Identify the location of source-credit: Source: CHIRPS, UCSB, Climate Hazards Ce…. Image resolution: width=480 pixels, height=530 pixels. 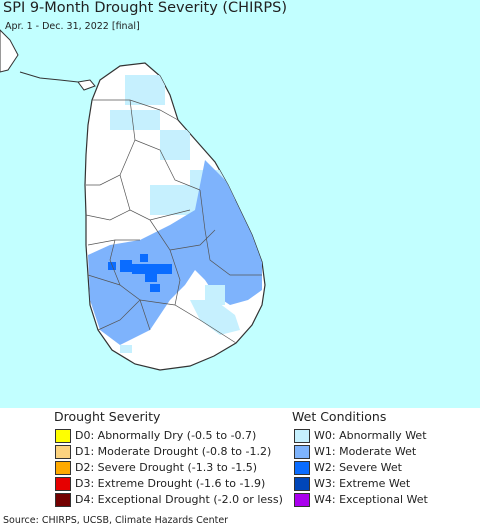
(116, 520).